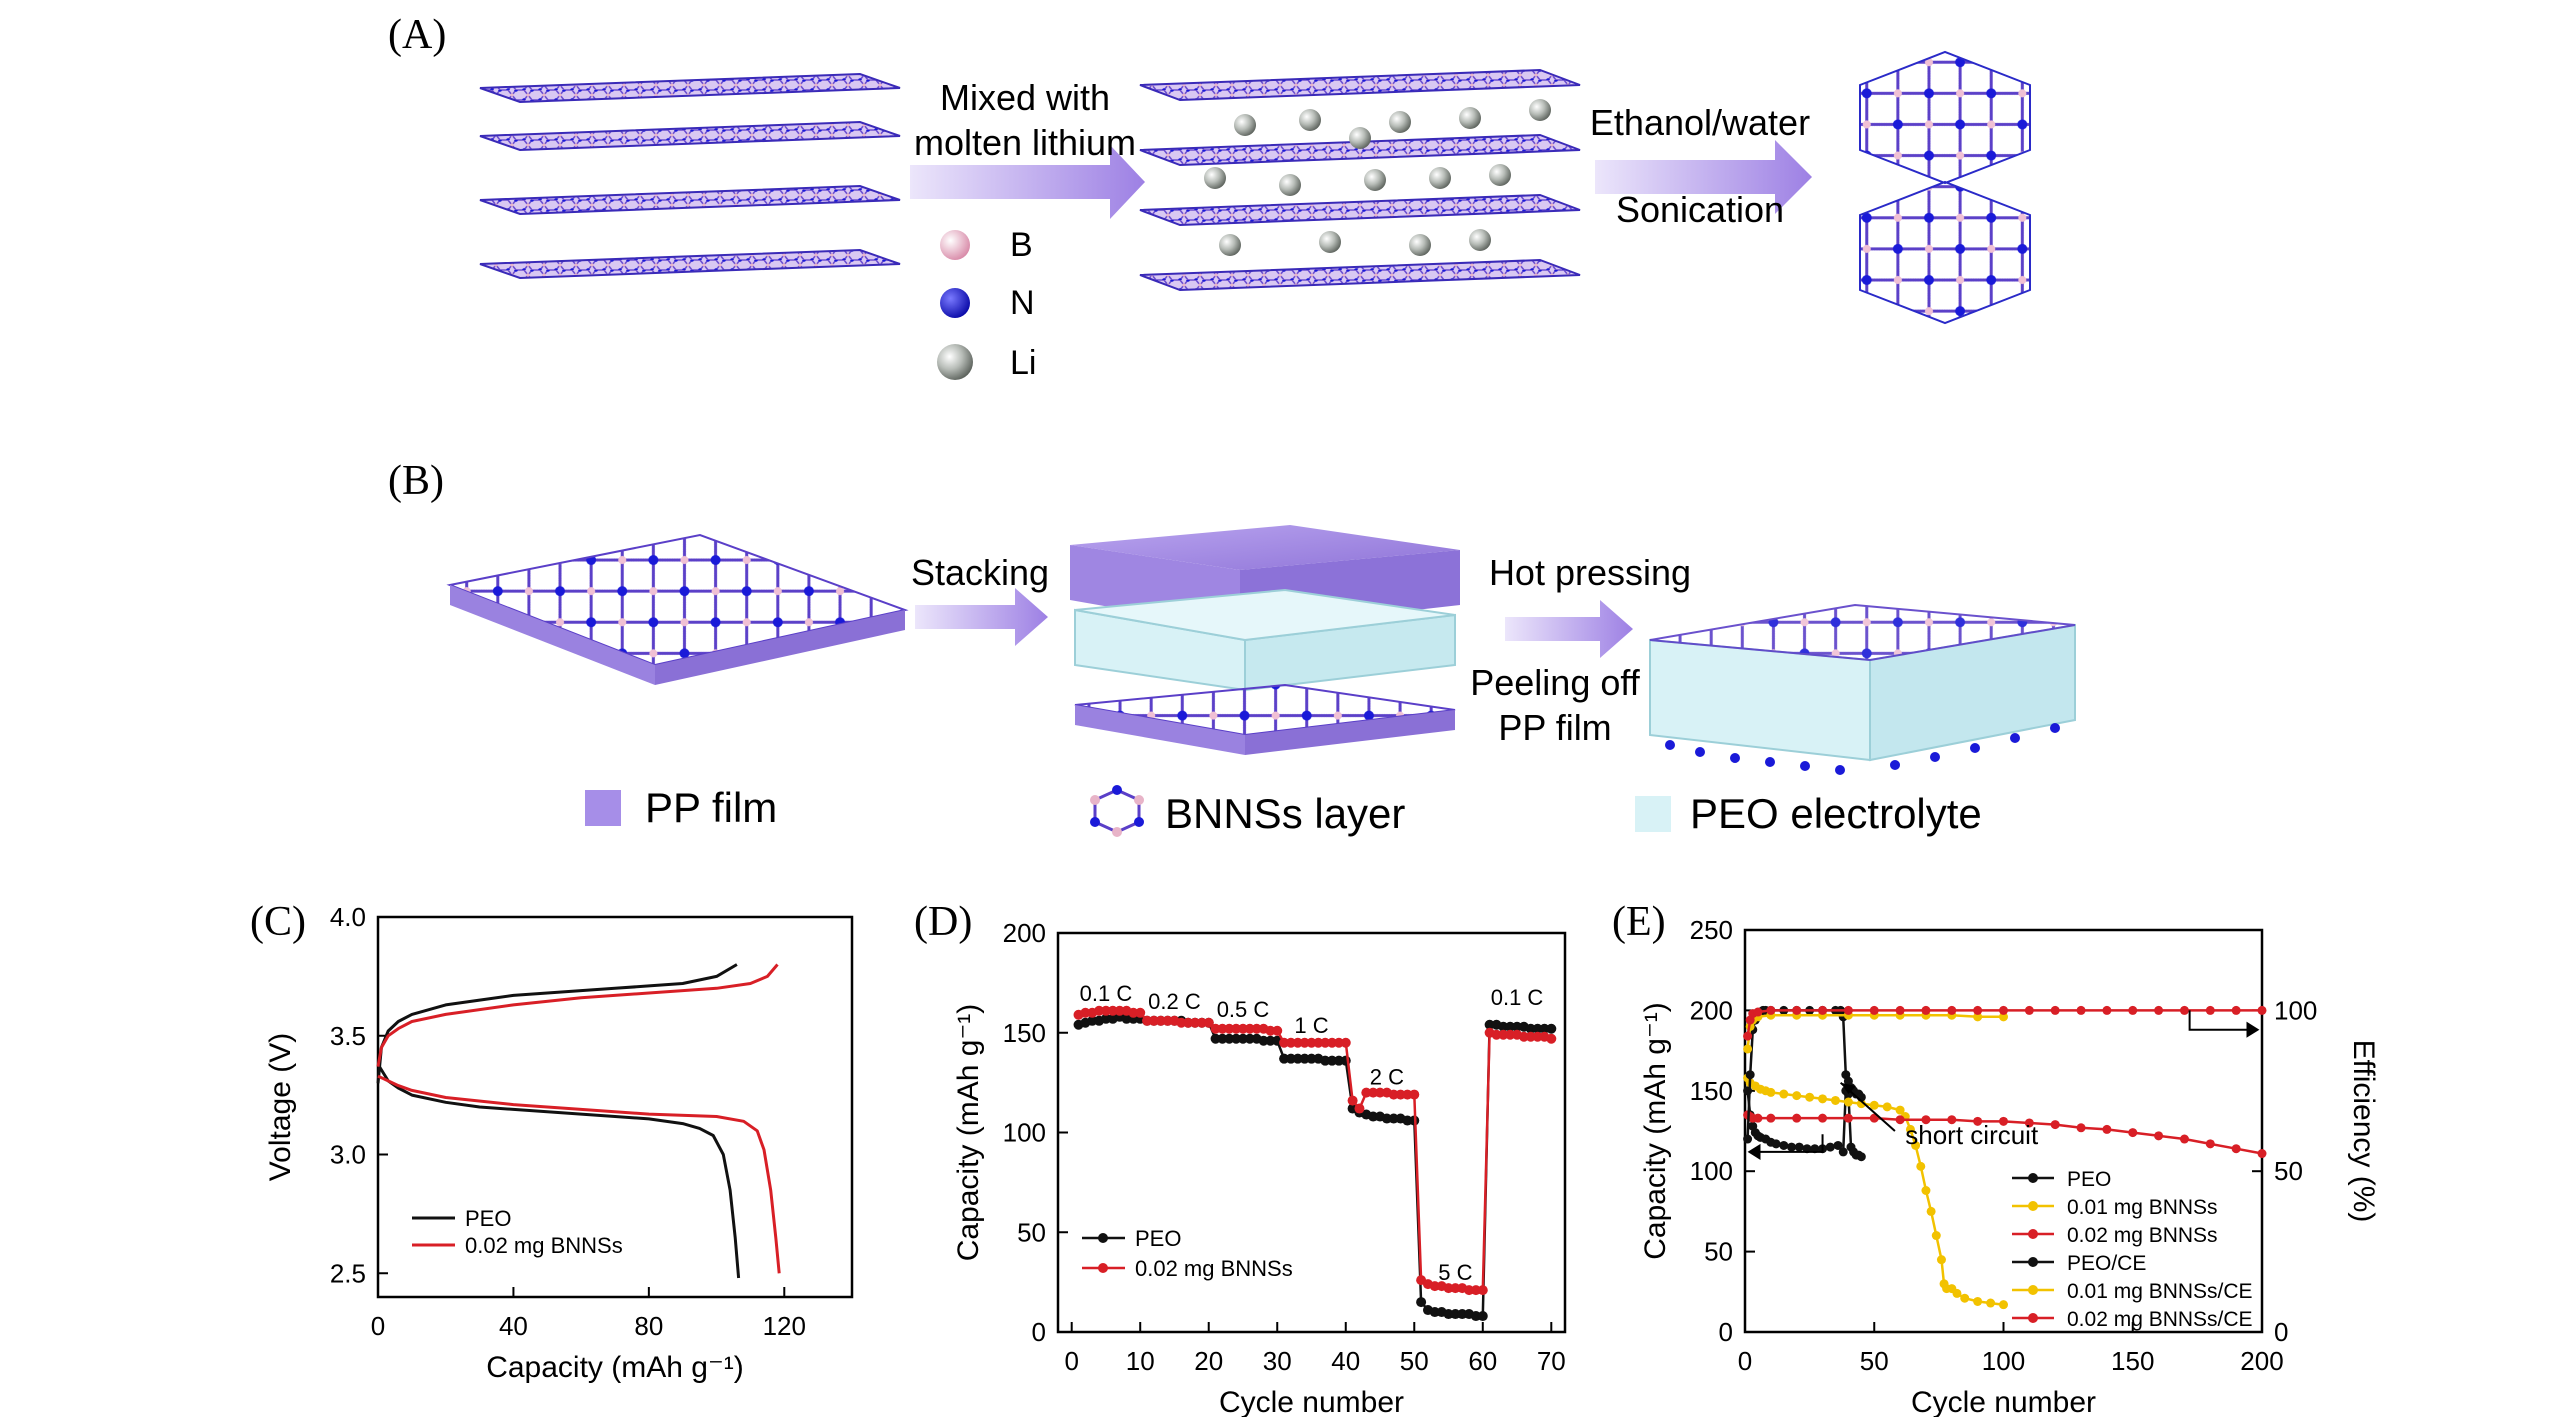  What do you see at coordinates (2363, 1131) in the screenshot?
I see `y2-axis-title: Efficiency (%)` at bounding box center [2363, 1131].